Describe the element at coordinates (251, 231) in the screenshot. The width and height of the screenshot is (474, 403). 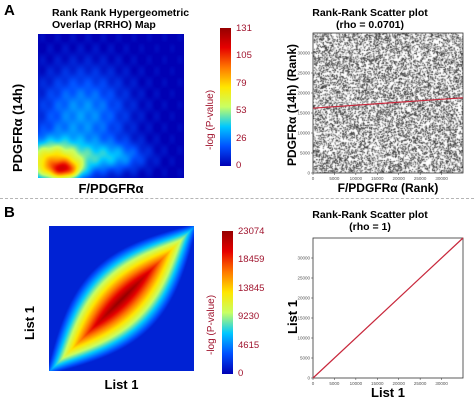
I see `colorbar-b-tick: 23074` at that location.